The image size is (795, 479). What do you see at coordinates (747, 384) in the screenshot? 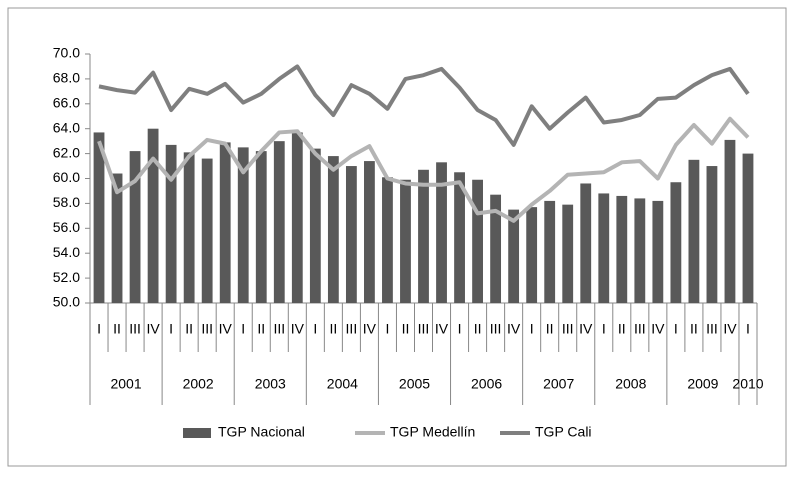
I see `year-label: 2010` at bounding box center [747, 384].